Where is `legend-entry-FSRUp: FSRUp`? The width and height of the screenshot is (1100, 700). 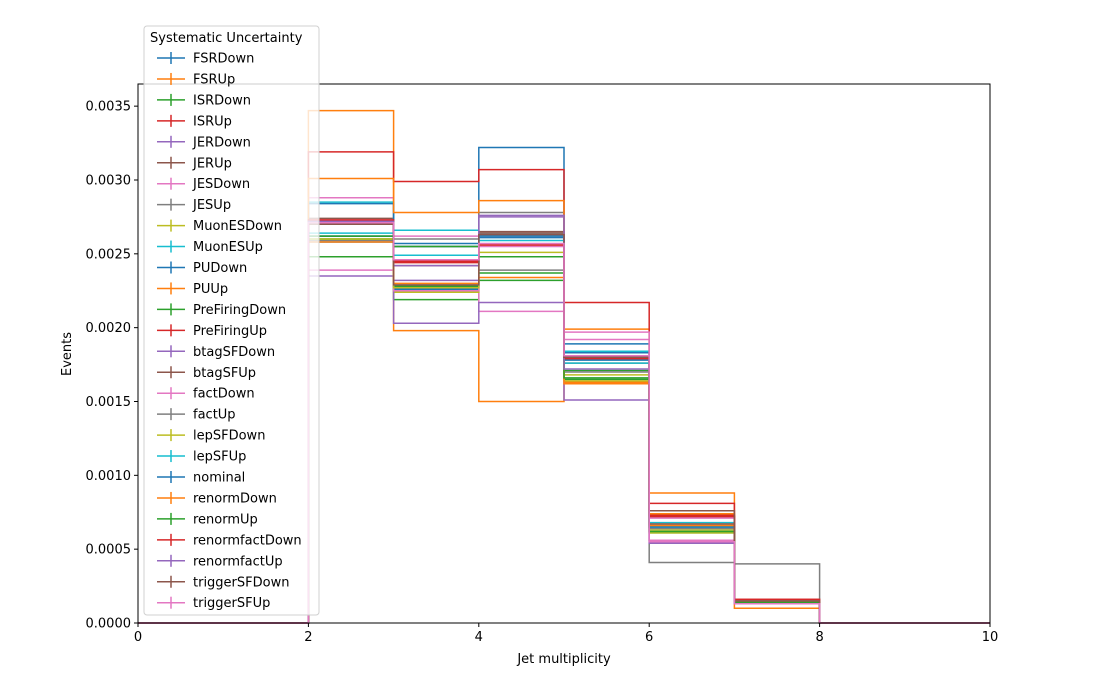 legend-entry-FSRUp: FSRUp is located at coordinates (196, 79).